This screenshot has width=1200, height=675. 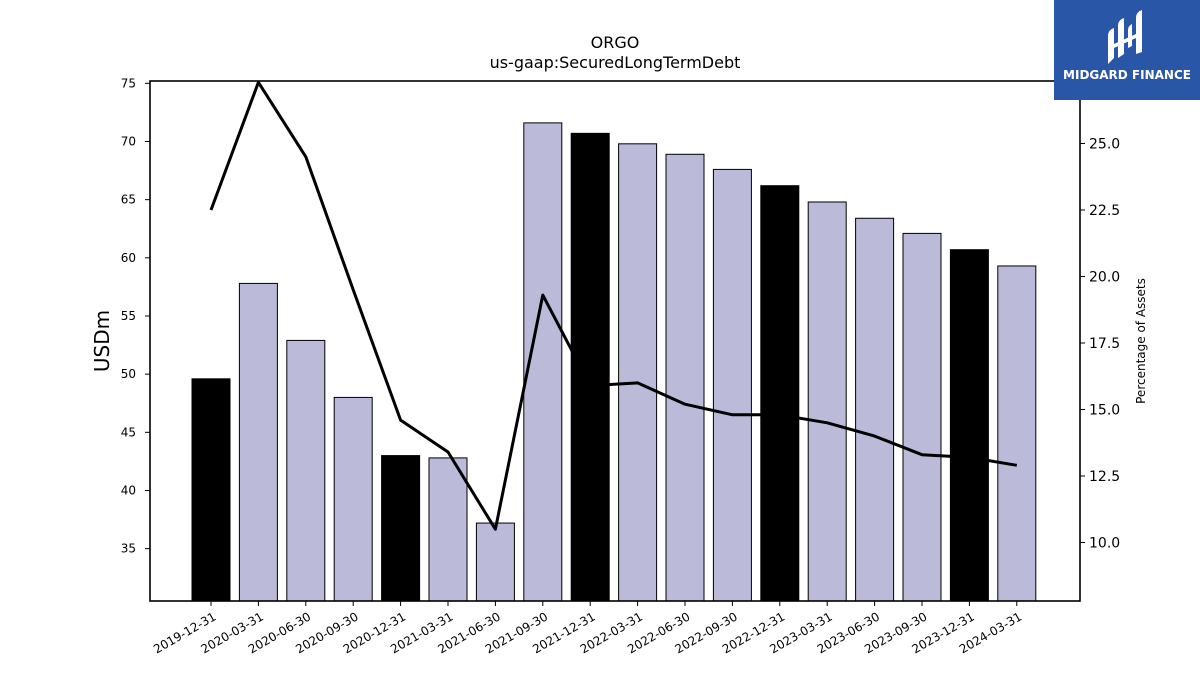 I want to click on y2-tick-label: 22.5, so click(x=1104, y=211).